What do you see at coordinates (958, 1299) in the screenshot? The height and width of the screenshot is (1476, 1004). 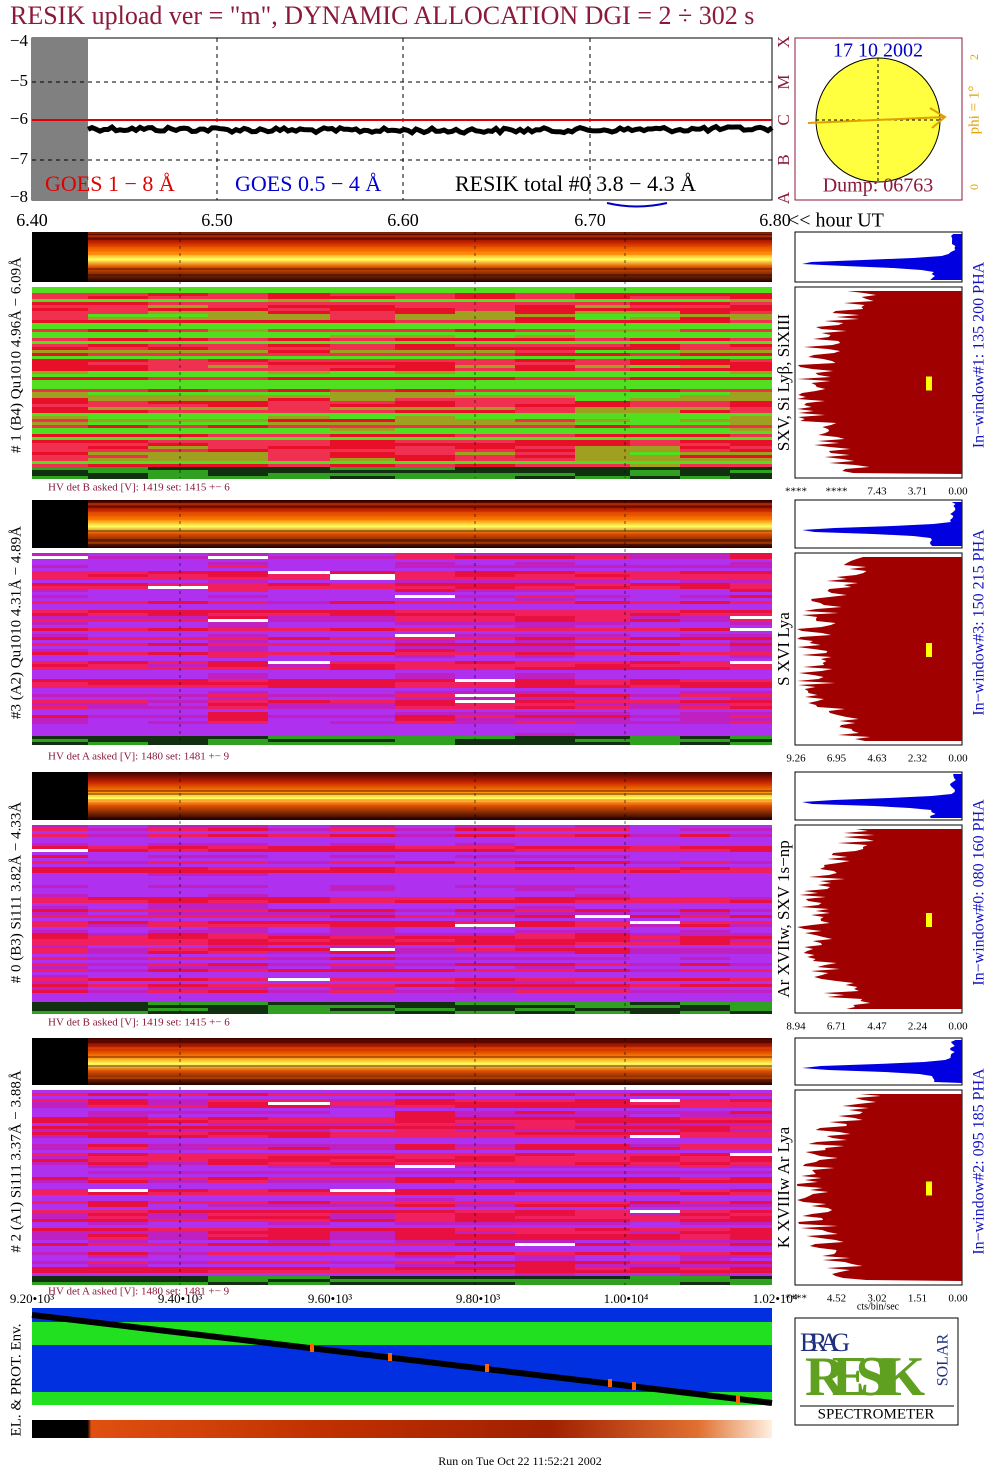 I see `pha-tick-label: 0.00` at bounding box center [958, 1299].